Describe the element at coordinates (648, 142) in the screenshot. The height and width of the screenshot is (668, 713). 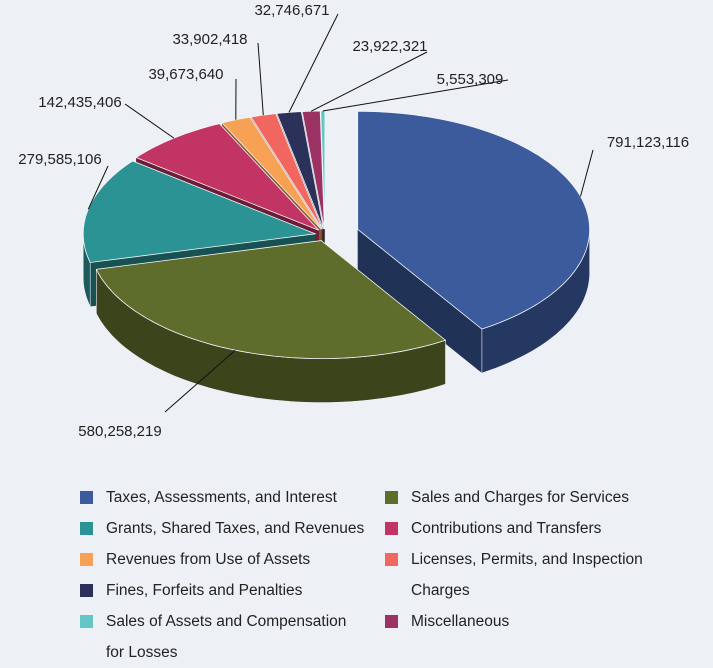
I see `data-label: 791,123,116` at that location.